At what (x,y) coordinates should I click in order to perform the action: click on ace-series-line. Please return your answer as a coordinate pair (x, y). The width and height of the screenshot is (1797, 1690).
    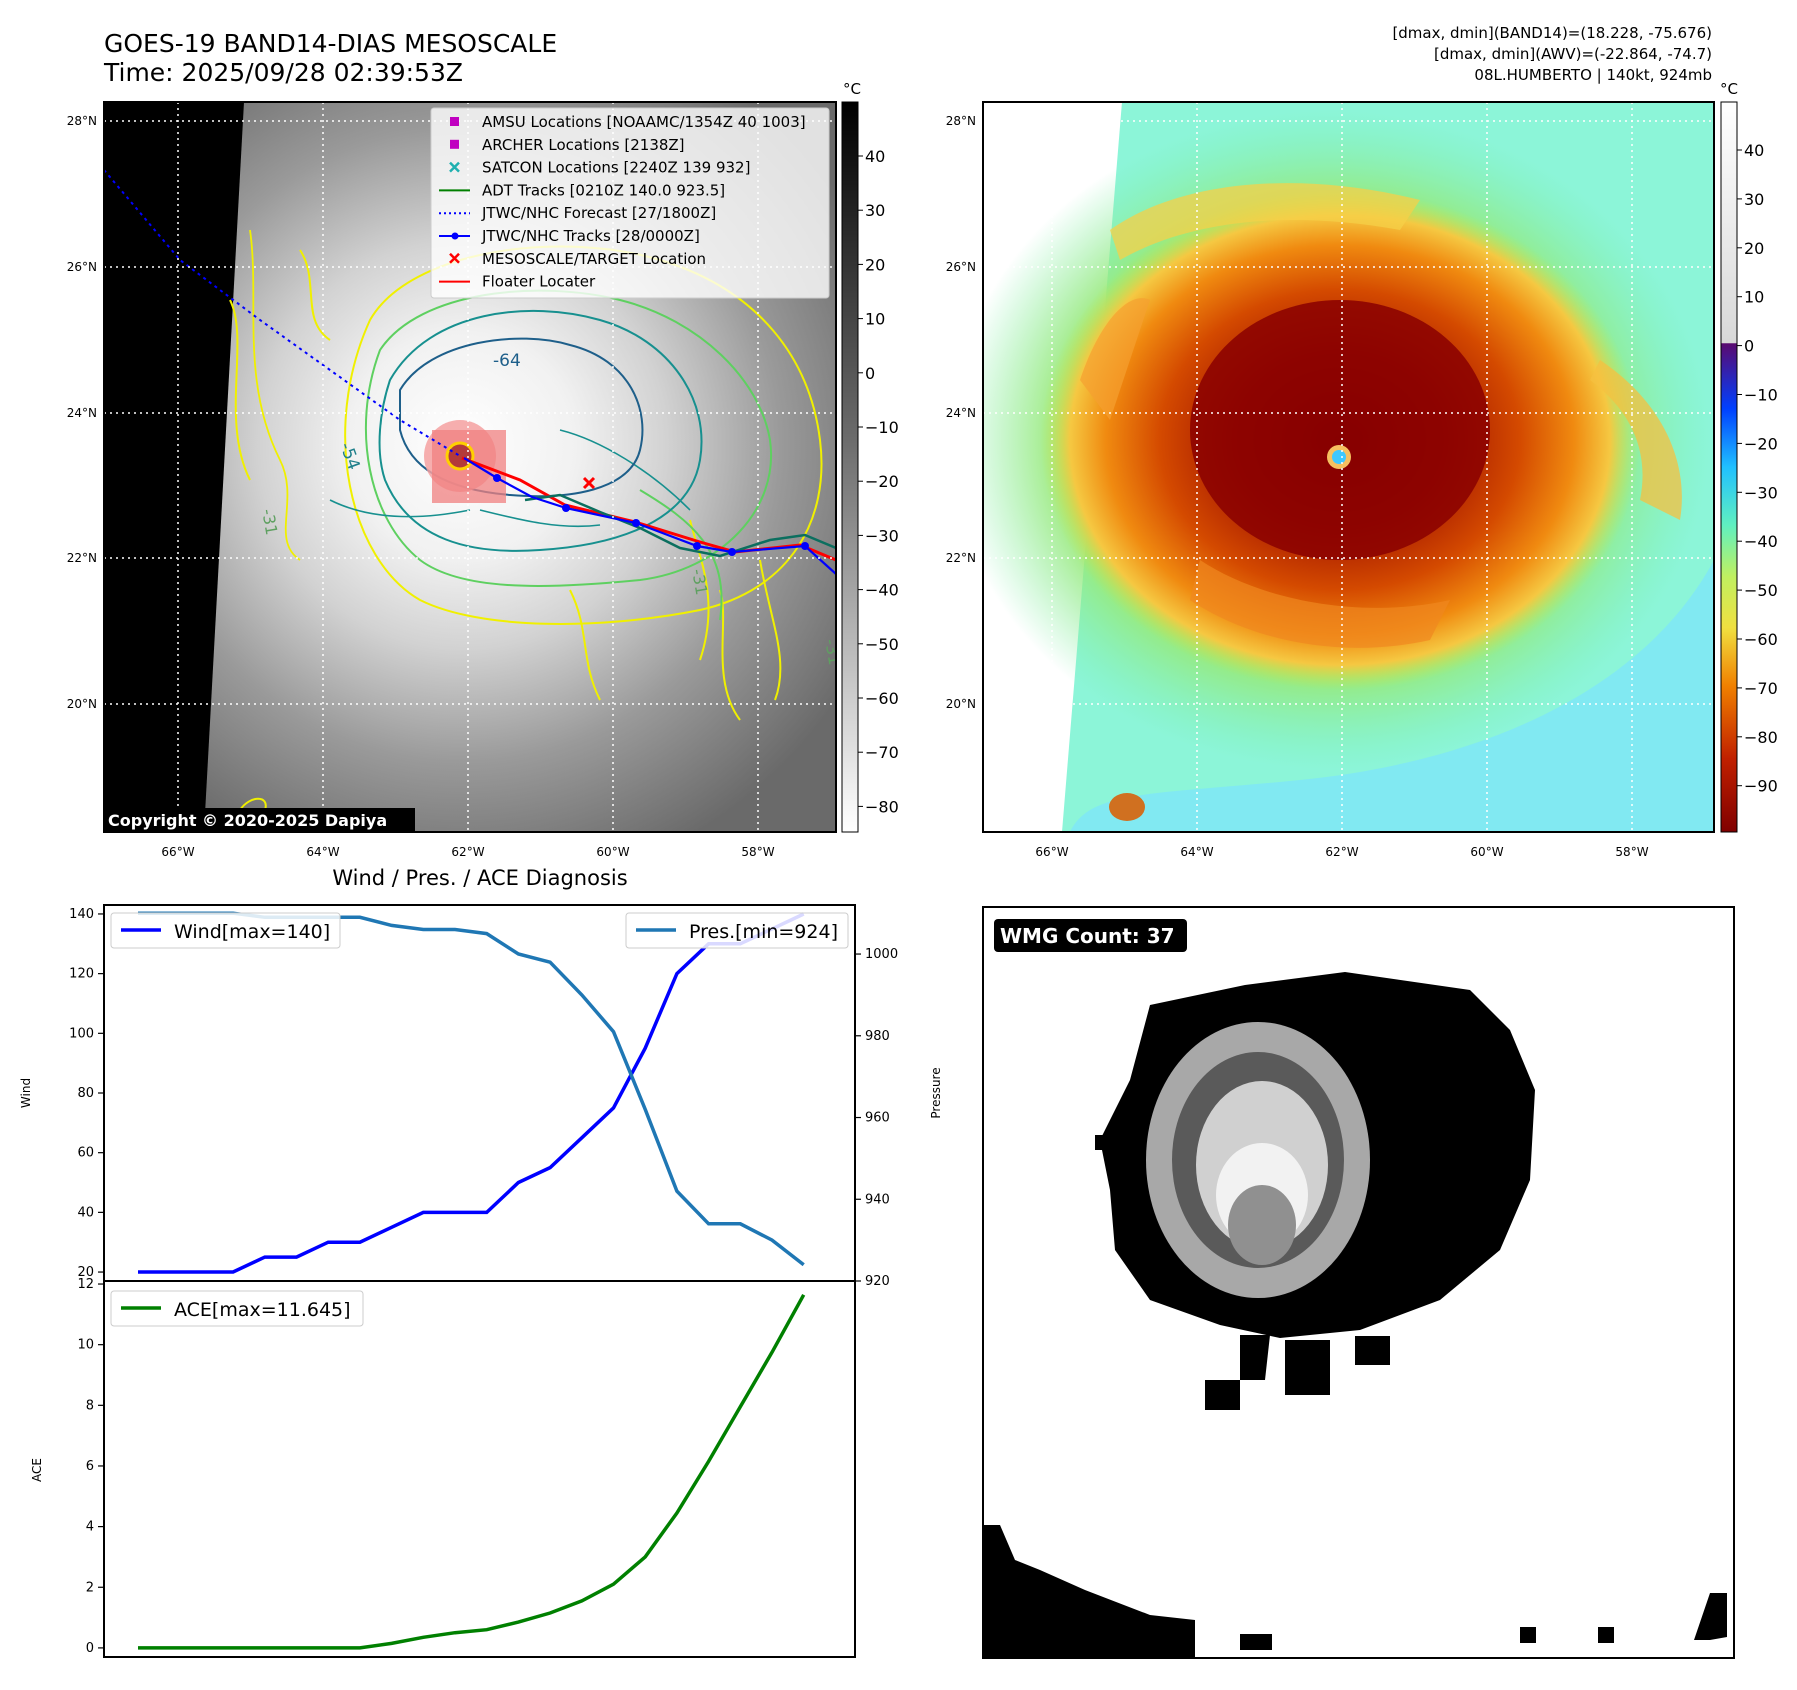
    Looking at the image, I should click on (472, 1471).